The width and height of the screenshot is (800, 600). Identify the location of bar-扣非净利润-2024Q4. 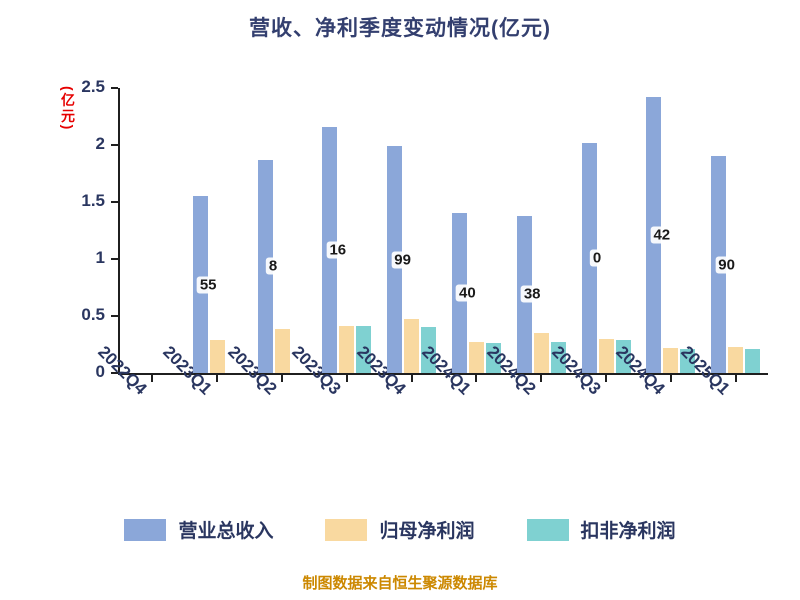
(688, 361).